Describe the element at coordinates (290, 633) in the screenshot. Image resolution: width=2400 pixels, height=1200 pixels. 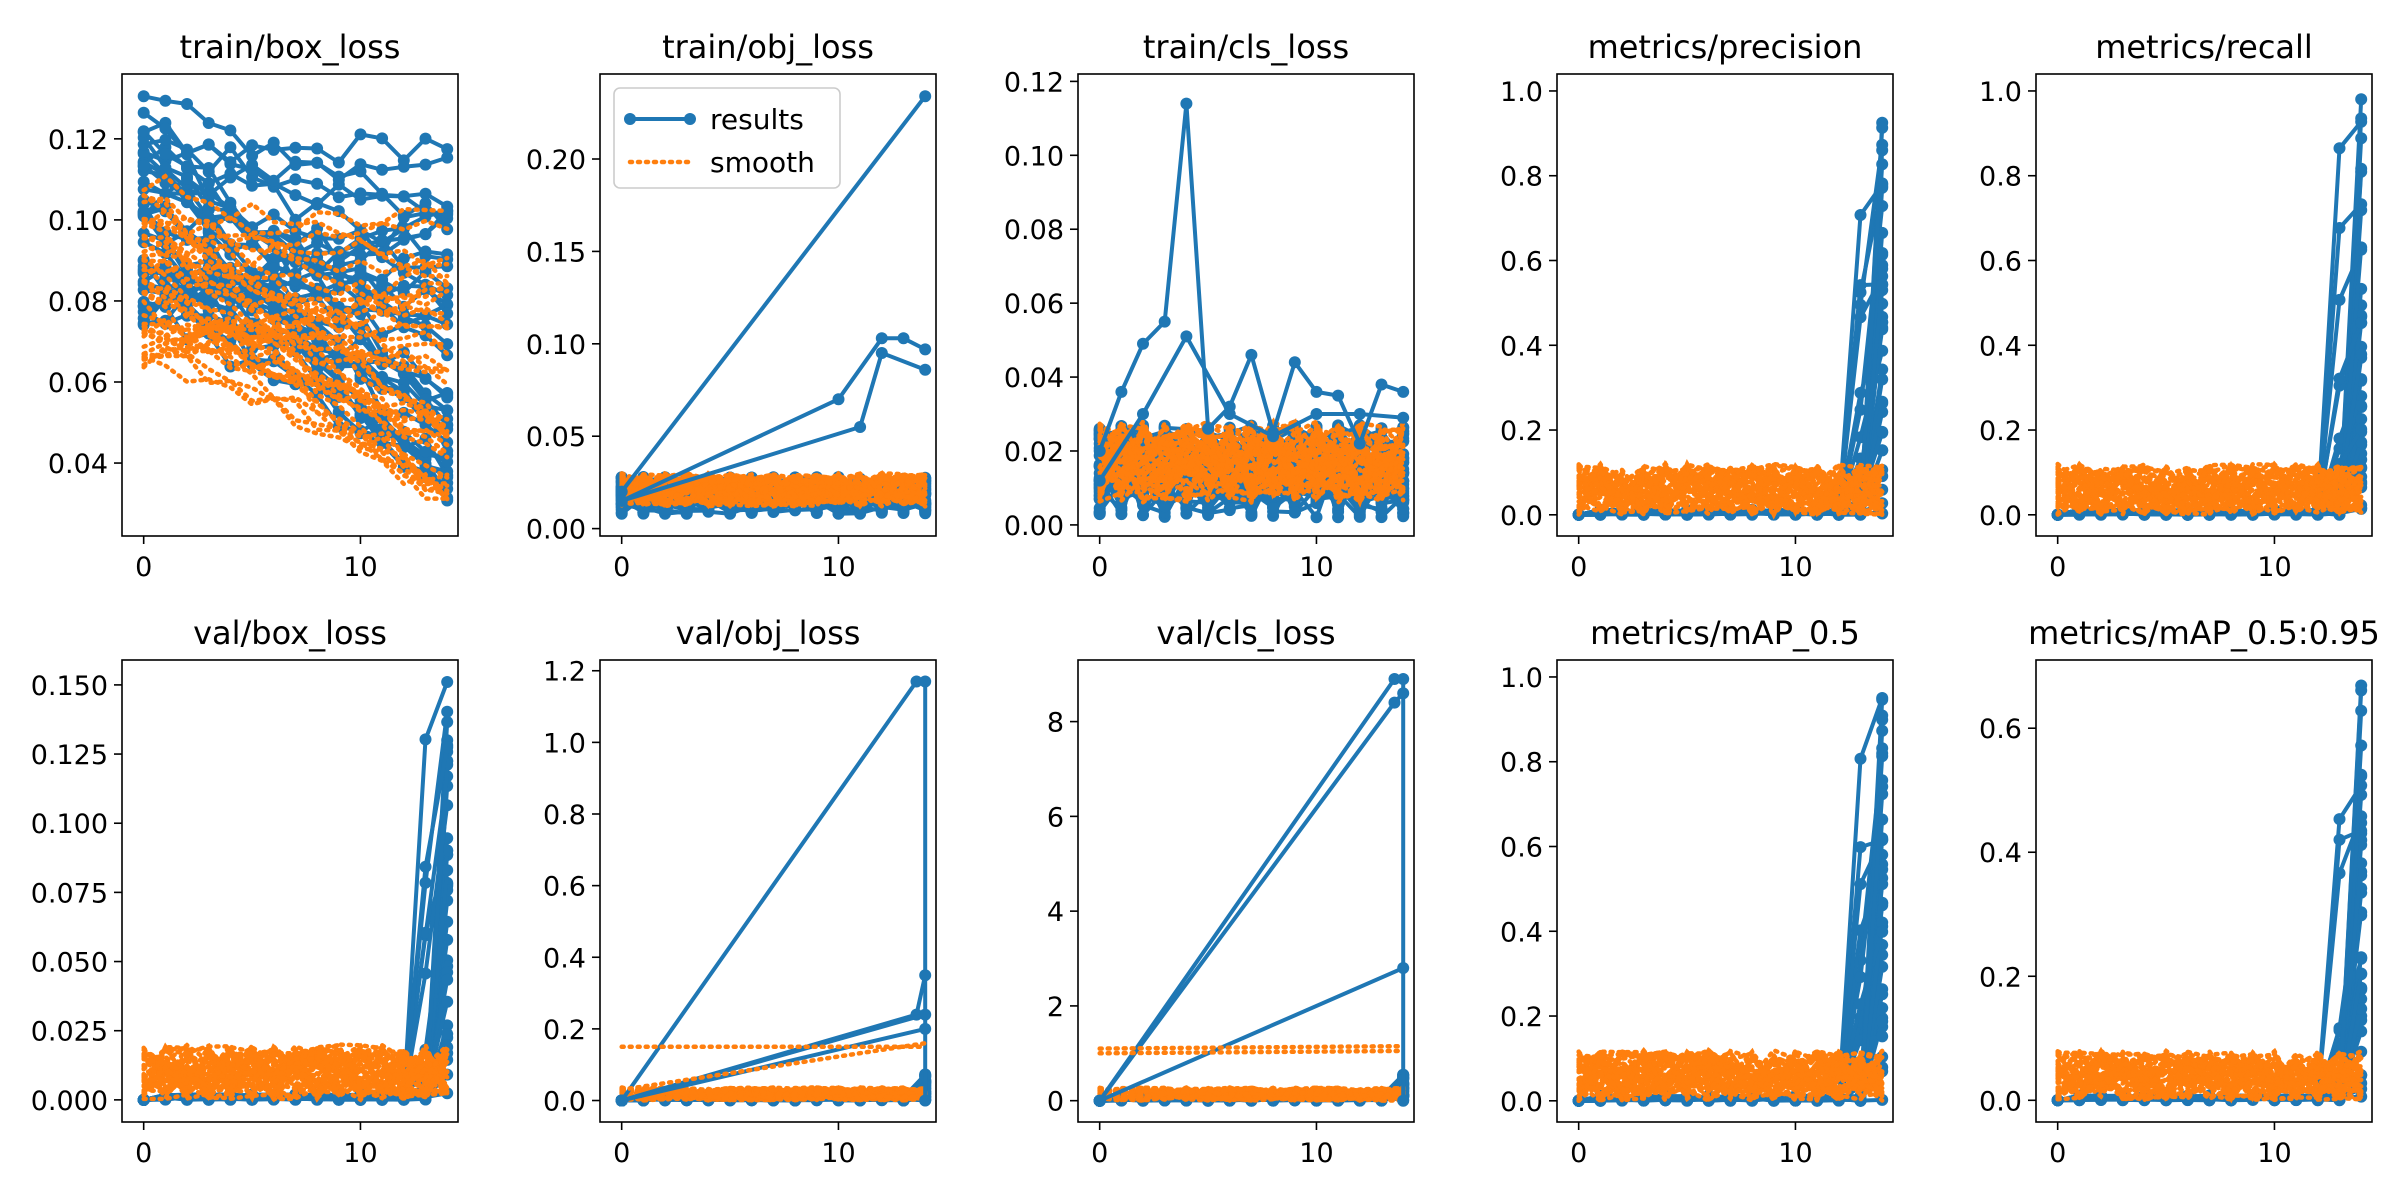
I see `panel-title: val/box_loss` at that location.